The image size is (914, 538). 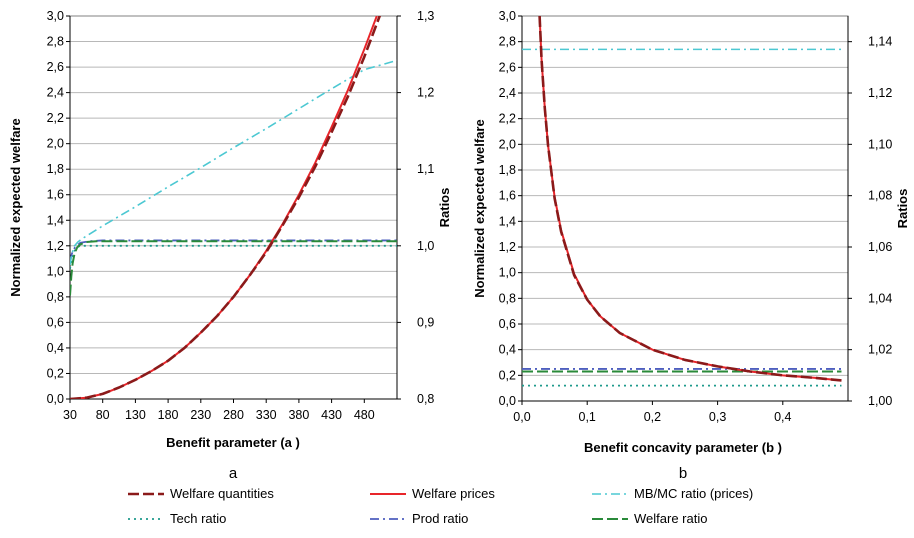 What do you see at coordinates (298, 415) in the screenshot?
I see `x-tick-label: 380` at bounding box center [298, 415].